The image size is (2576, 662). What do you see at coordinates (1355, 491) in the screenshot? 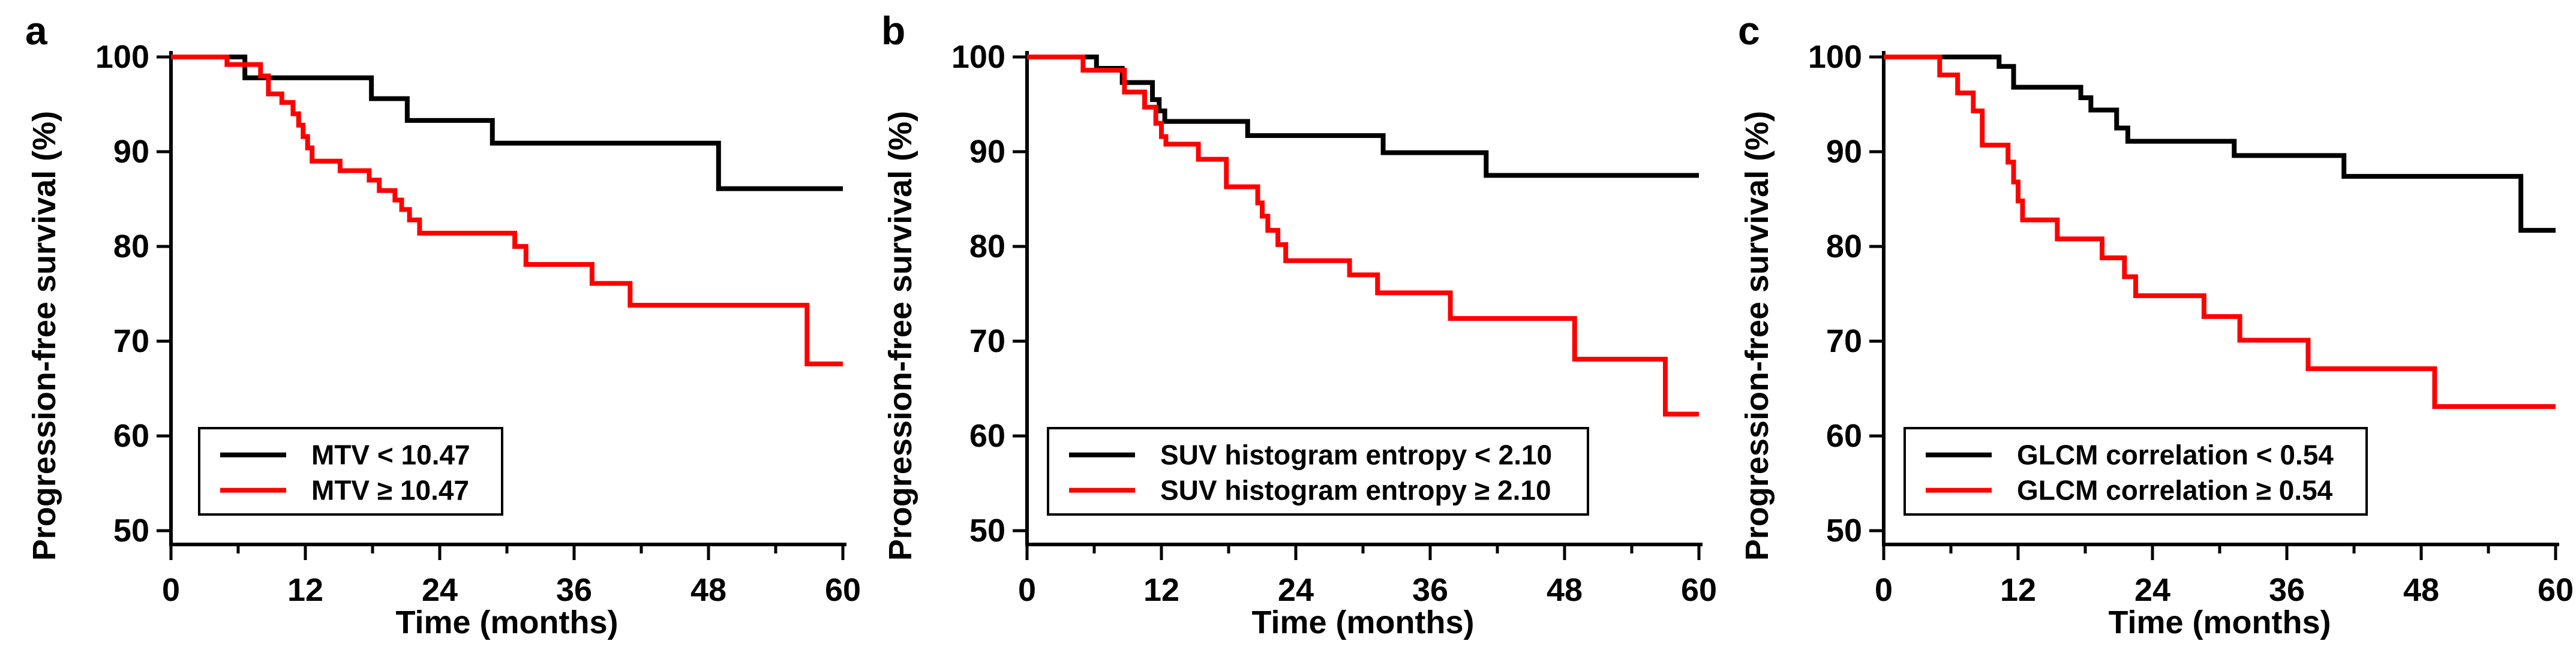
I see `legend-label: SUV histogram entropy ≥ 2.10` at bounding box center [1355, 491].